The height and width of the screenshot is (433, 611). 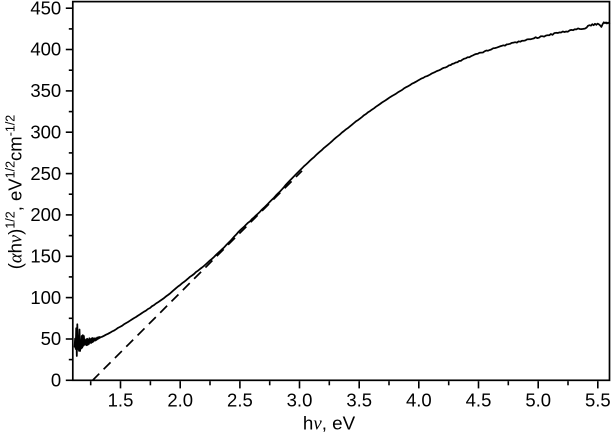 I want to click on svg-text: 1.5, so click(x=121, y=399).